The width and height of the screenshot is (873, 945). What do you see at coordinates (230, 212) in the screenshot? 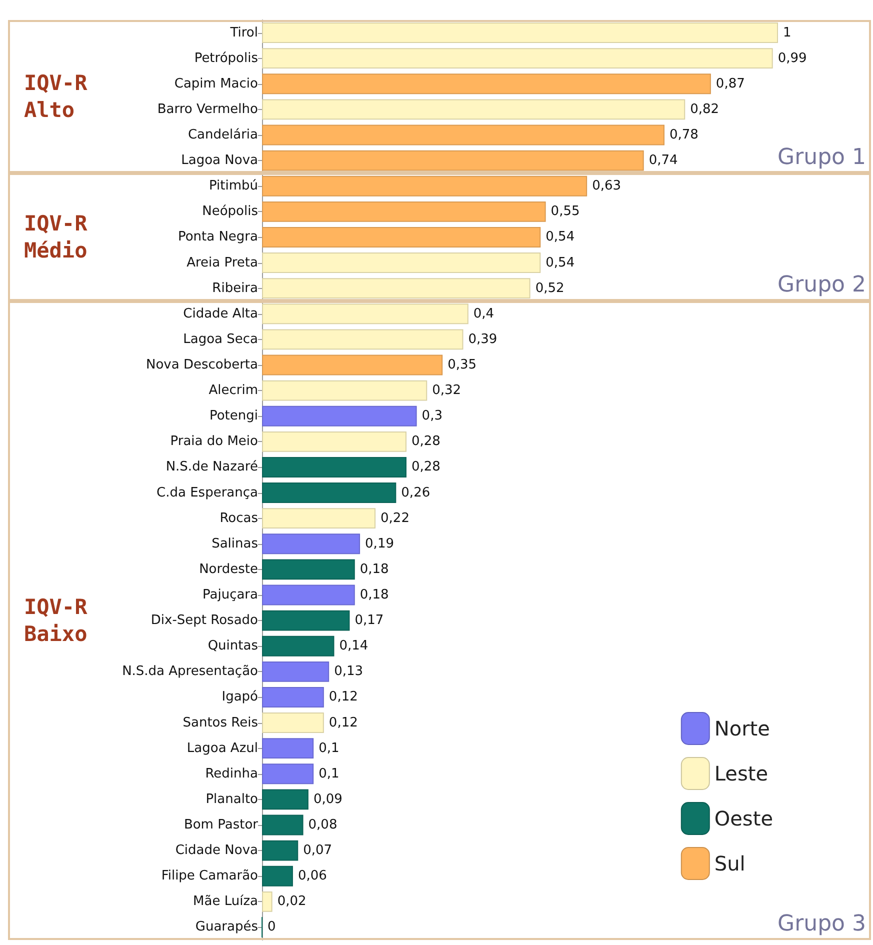
I see `y-tick-label: Neópolis` at bounding box center [230, 212].